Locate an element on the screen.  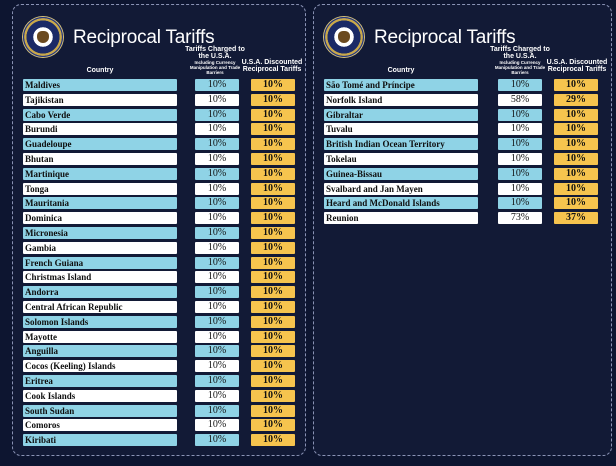
country-name: Tajikistan is located at coordinates (100, 99).